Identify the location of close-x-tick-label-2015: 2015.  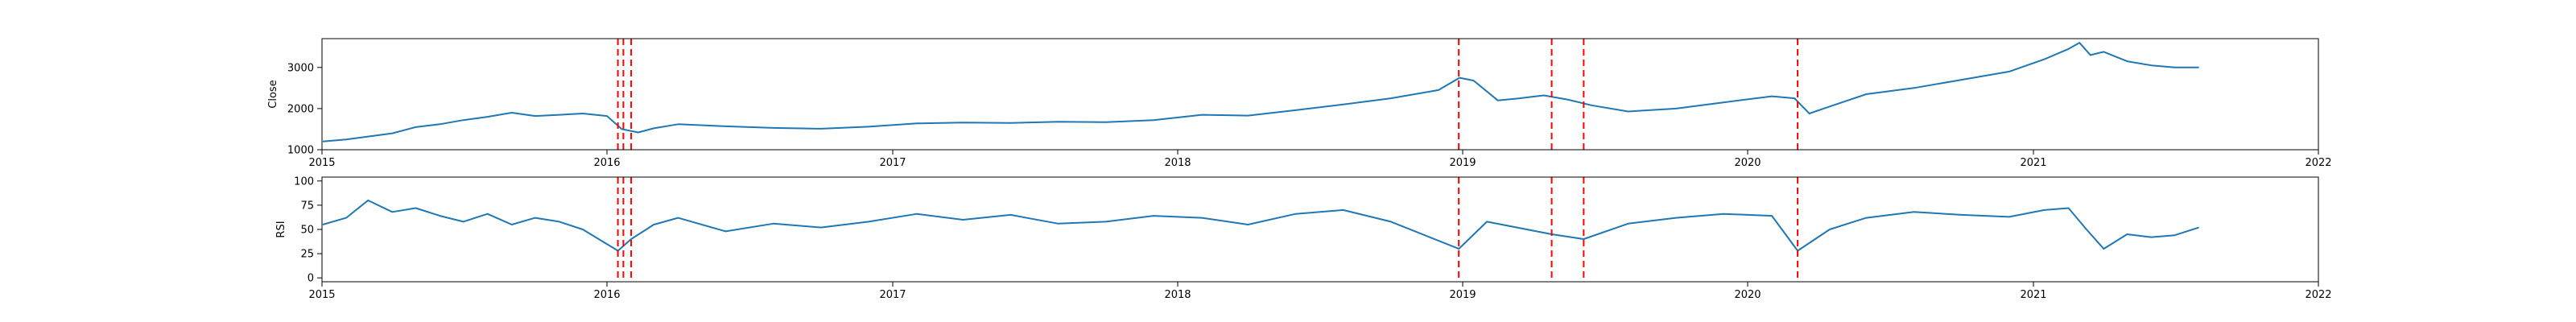
(321, 163).